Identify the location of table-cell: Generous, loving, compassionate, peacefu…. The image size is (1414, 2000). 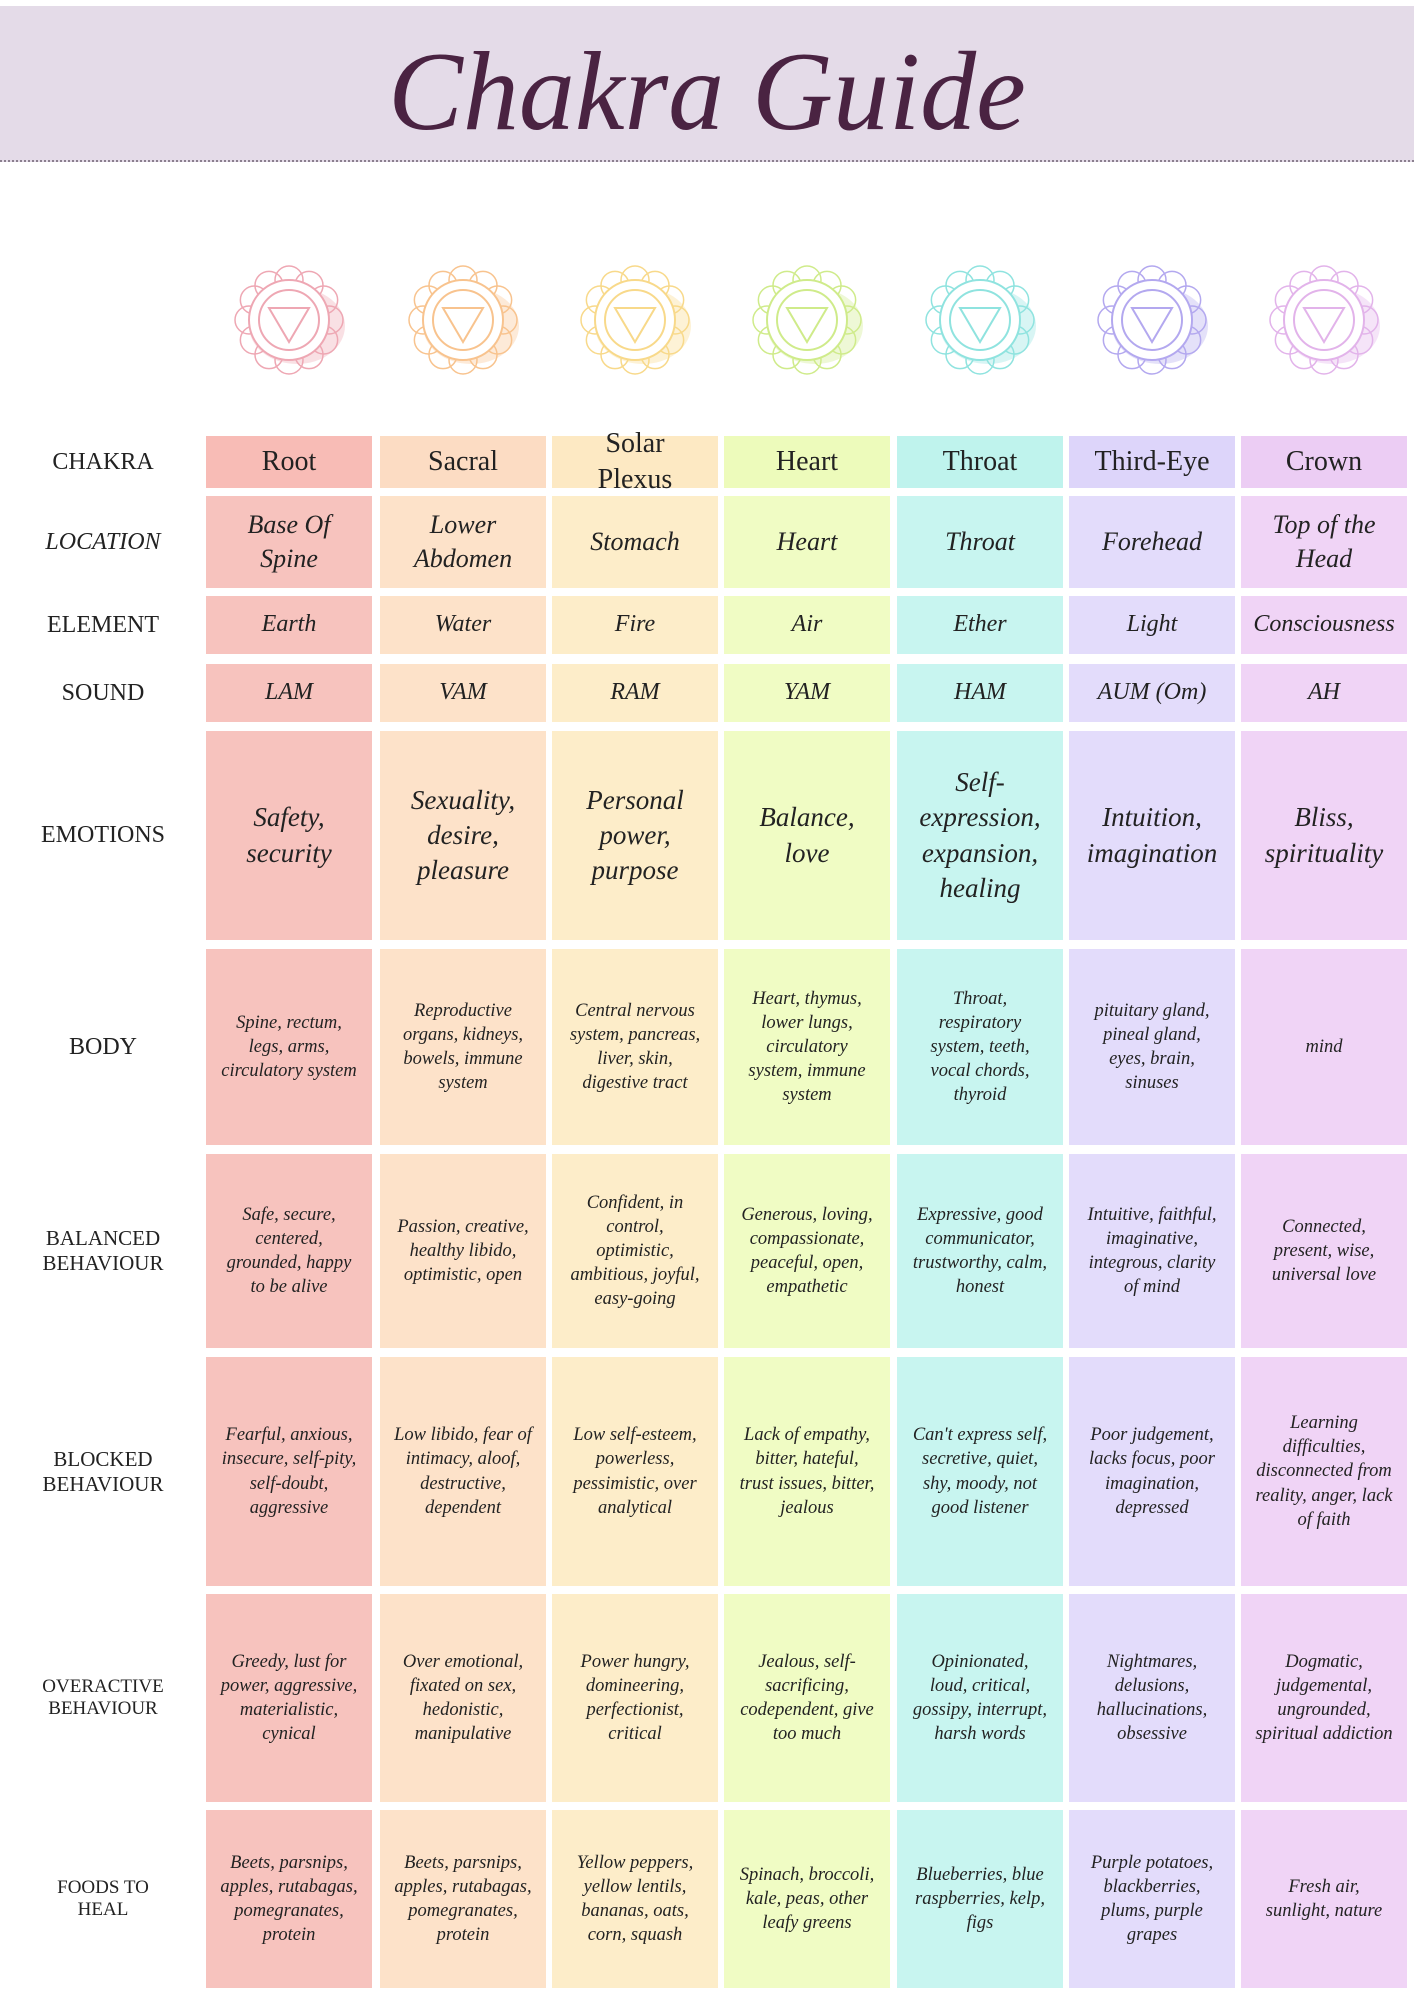
(807, 1251).